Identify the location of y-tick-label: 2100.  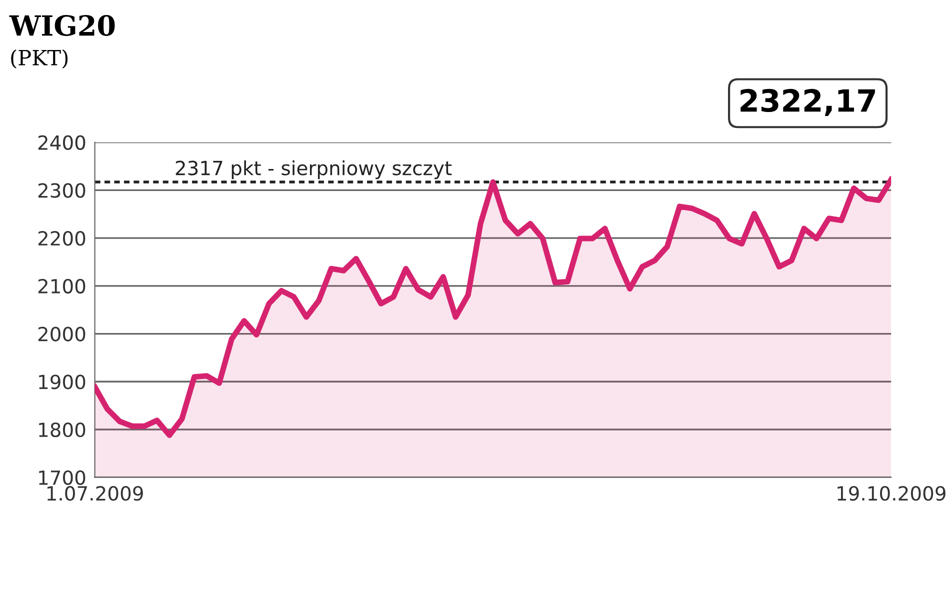
(62, 286).